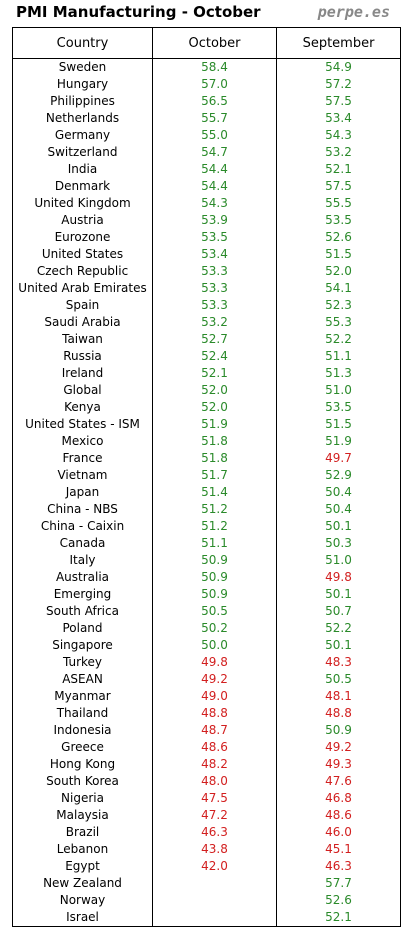  I want to click on september-value: 54.9, so click(338, 67).